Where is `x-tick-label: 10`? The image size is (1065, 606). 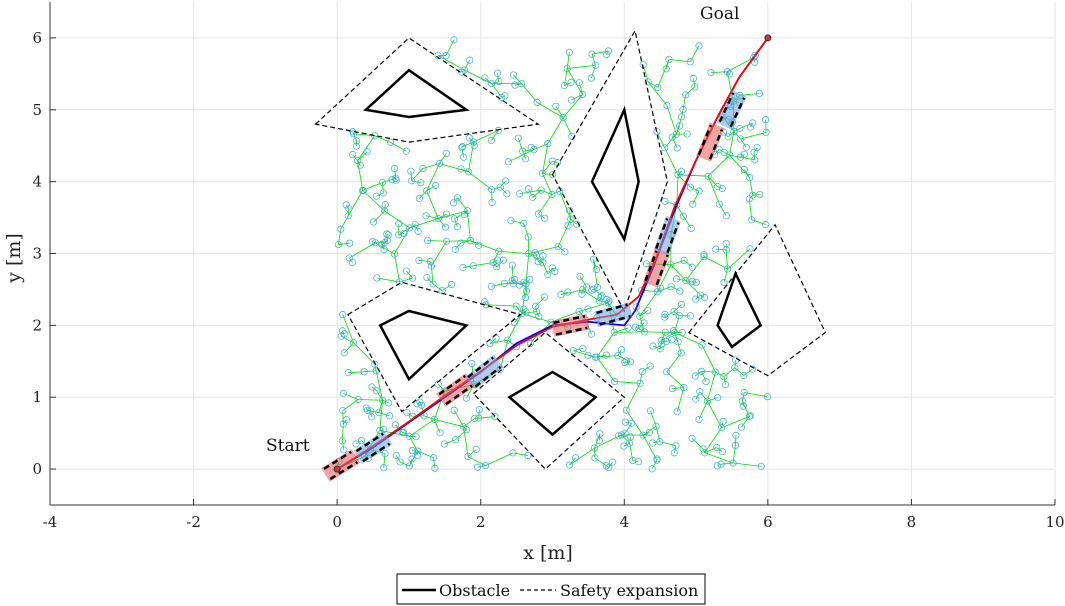 x-tick-label: 10 is located at coordinates (1054, 522).